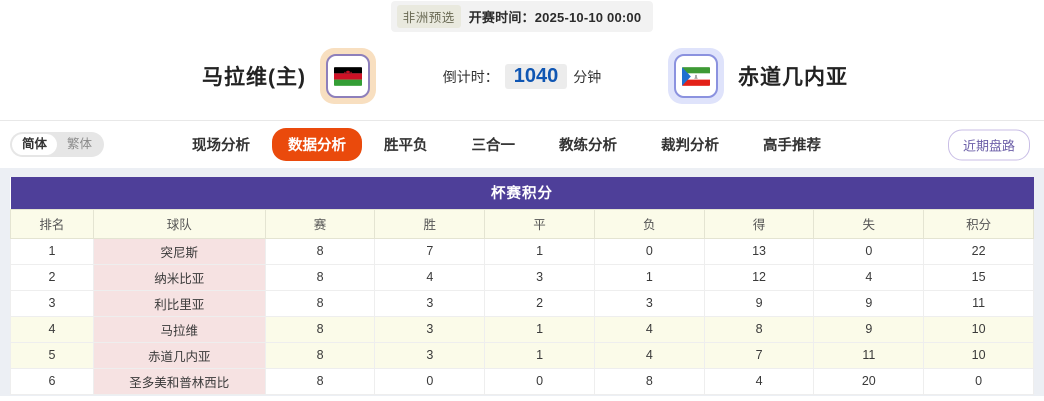 This screenshot has height=401, width=1044. What do you see at coordinates (430, 251) in the screenshot?
I see `cell-win: 7` at bounding box center [430, 251].